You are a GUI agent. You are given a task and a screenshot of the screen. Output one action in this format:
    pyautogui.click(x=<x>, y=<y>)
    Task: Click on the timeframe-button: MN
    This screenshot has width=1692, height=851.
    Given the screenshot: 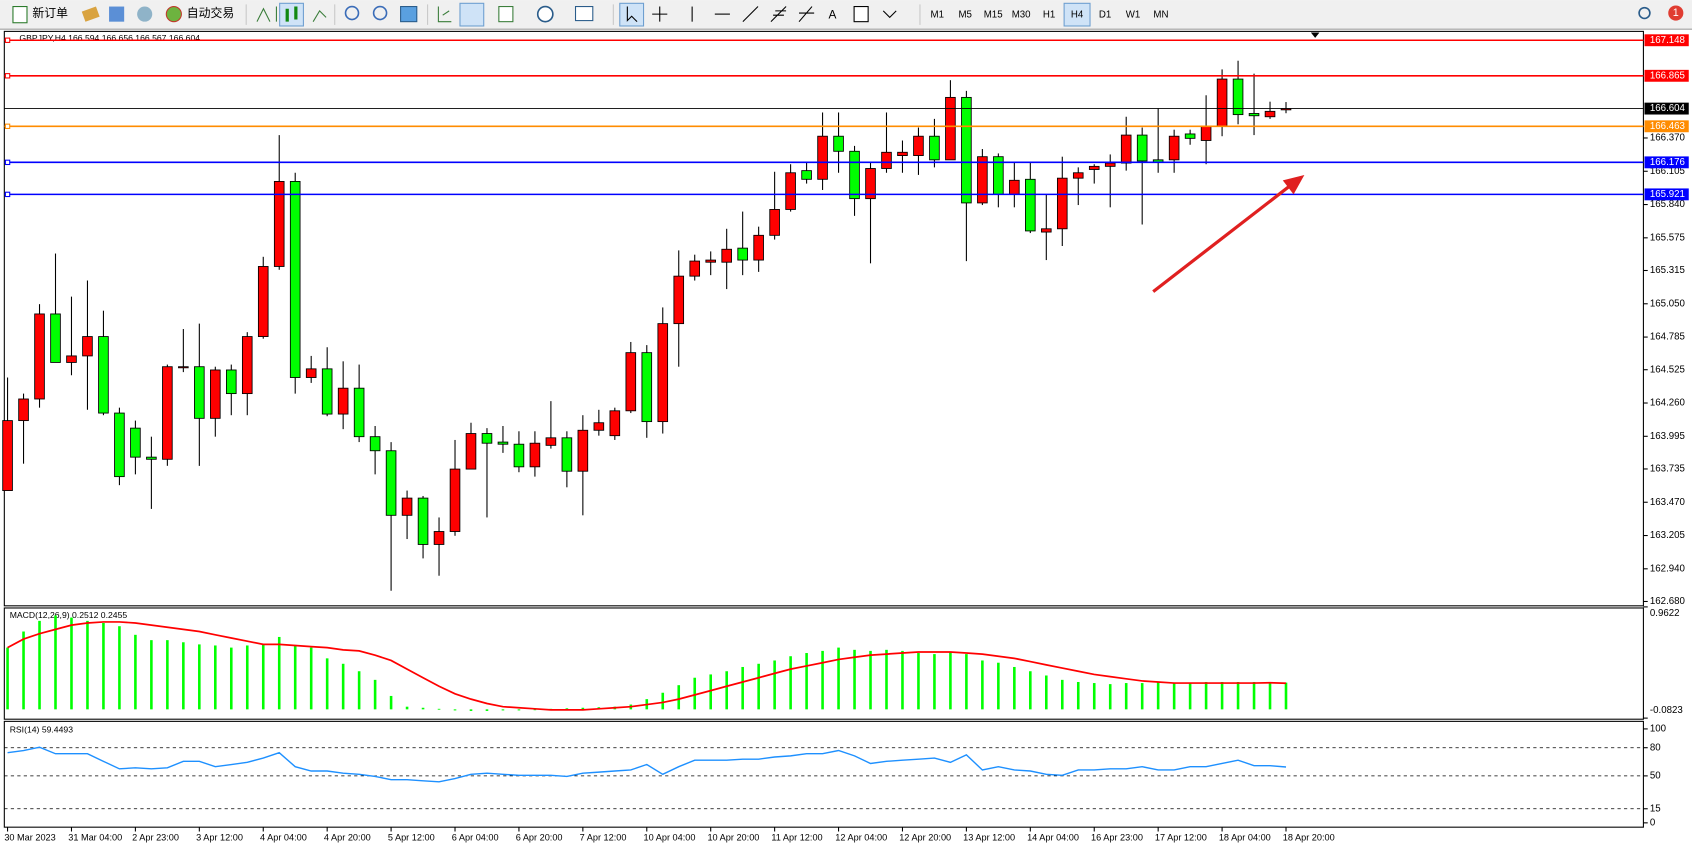 What is the action you would take?
    pyautogui.click(x=1160, y=15)
    